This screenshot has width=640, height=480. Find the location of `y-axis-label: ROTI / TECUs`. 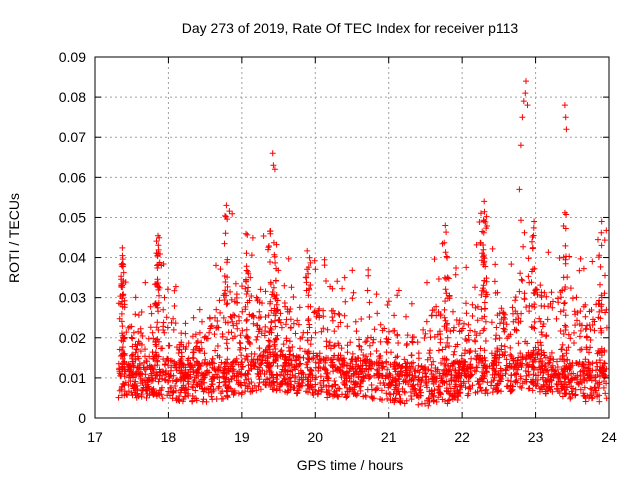

y-axis-label: ROTI / TECUs is located at coordinates (14, 238).